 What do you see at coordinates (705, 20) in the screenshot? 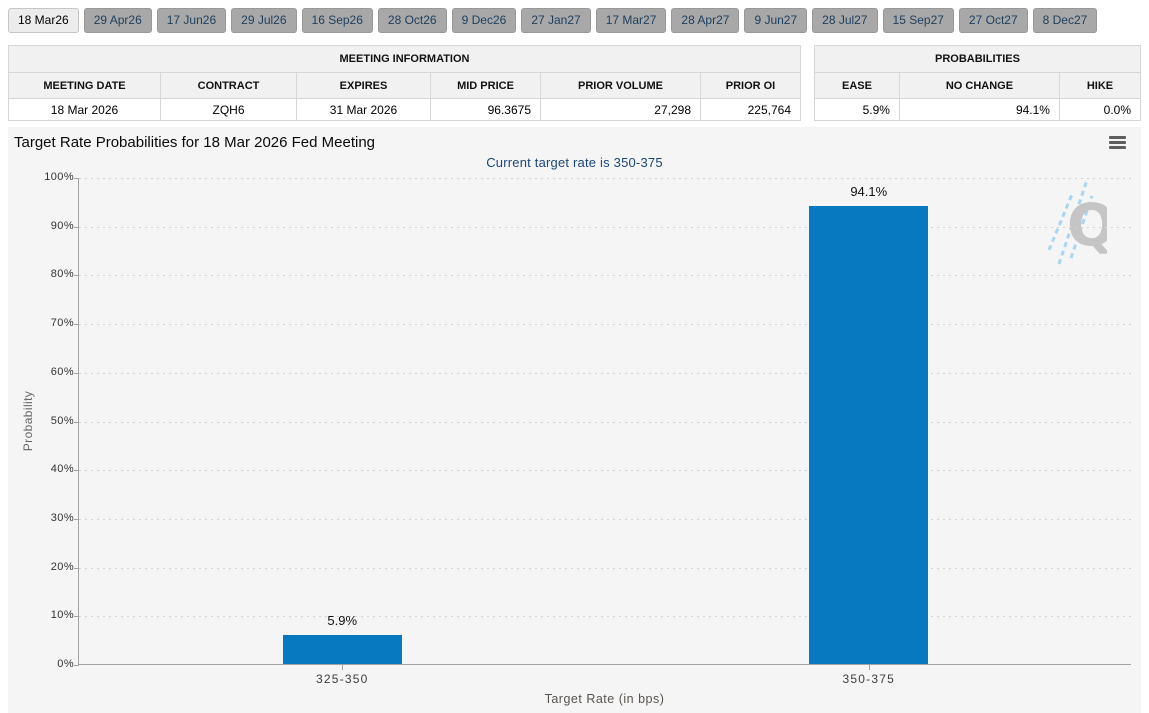
I see `meeting-tab-28-apr27: 28 Apr27` at bounding box center [705, 20].